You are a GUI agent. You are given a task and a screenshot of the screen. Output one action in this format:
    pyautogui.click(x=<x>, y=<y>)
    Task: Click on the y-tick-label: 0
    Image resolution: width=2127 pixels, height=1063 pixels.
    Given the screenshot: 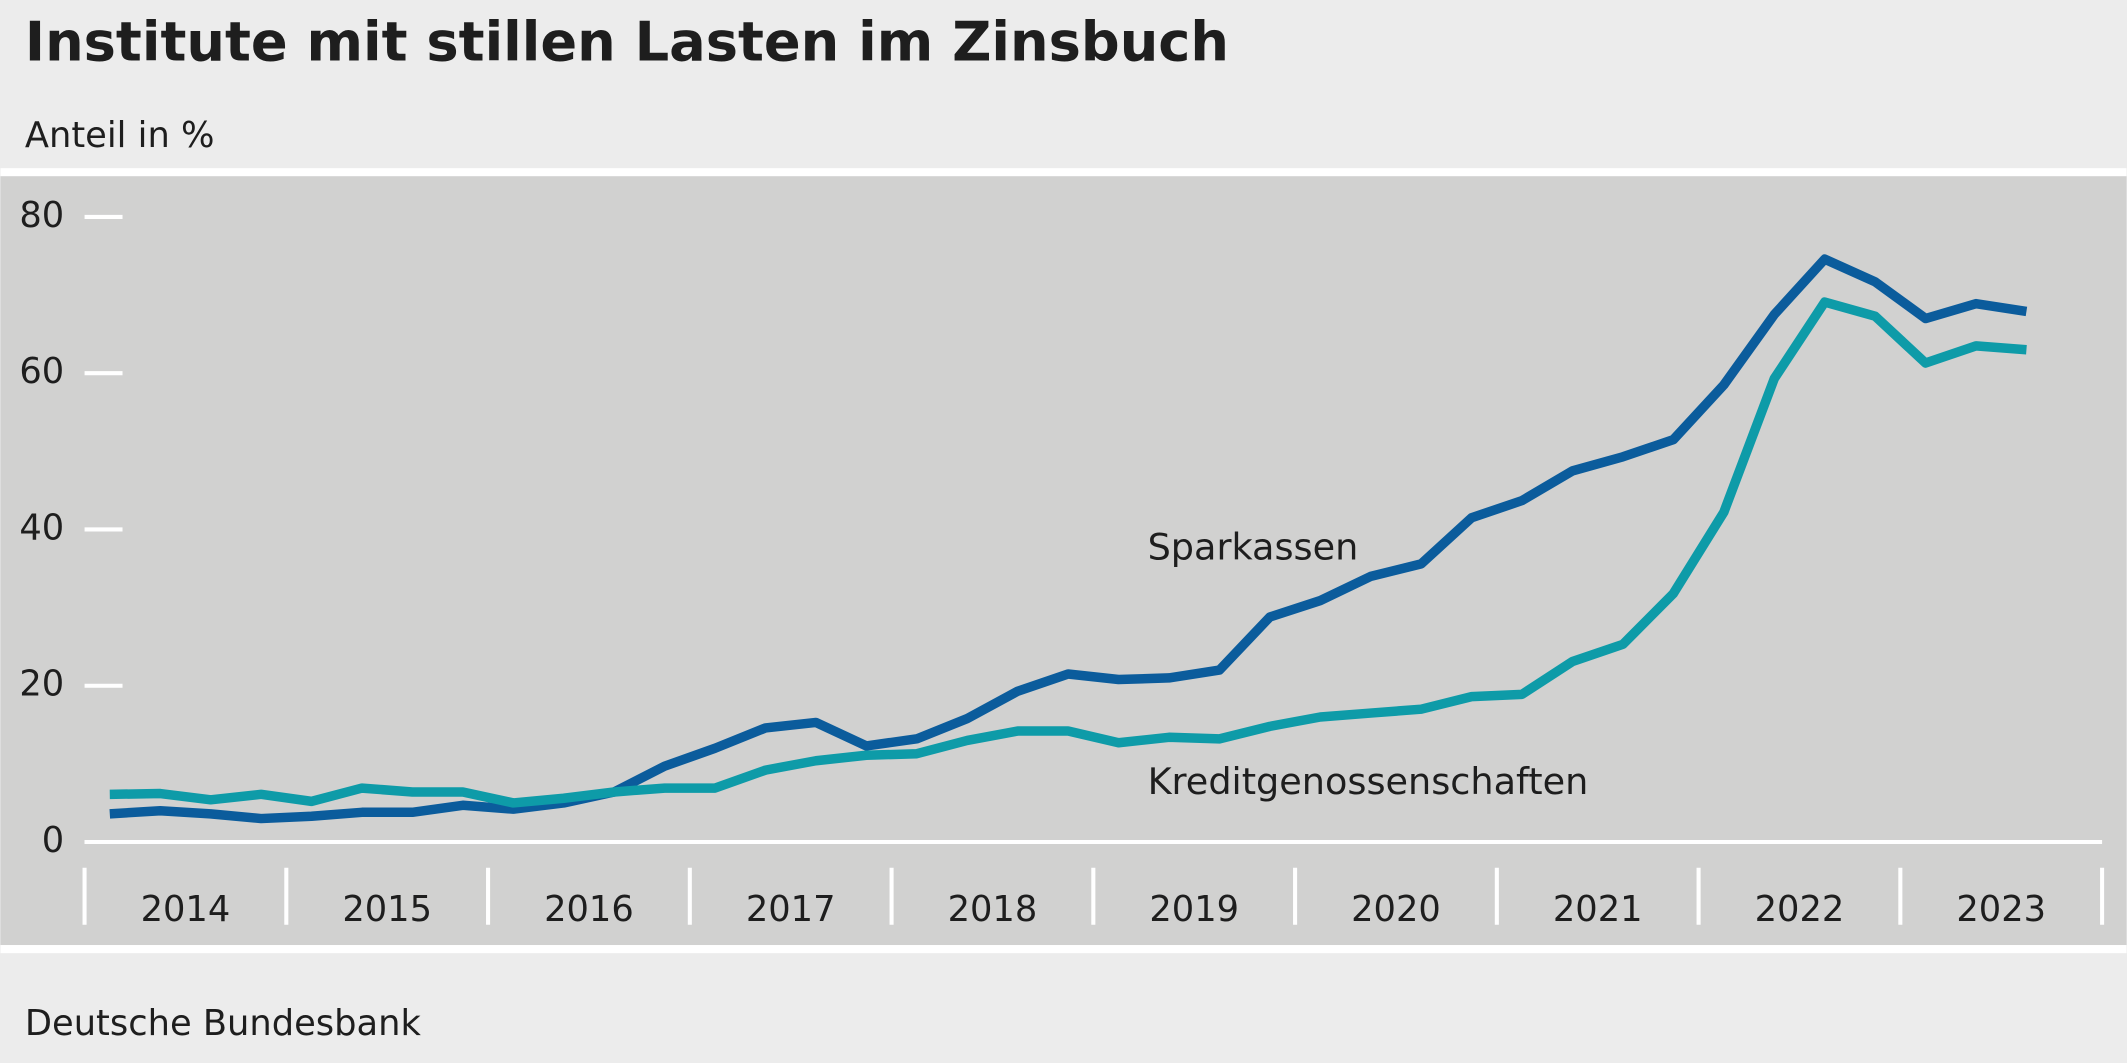 What is the action you would take?
    pyautogui.click(x=53, y=840)
    